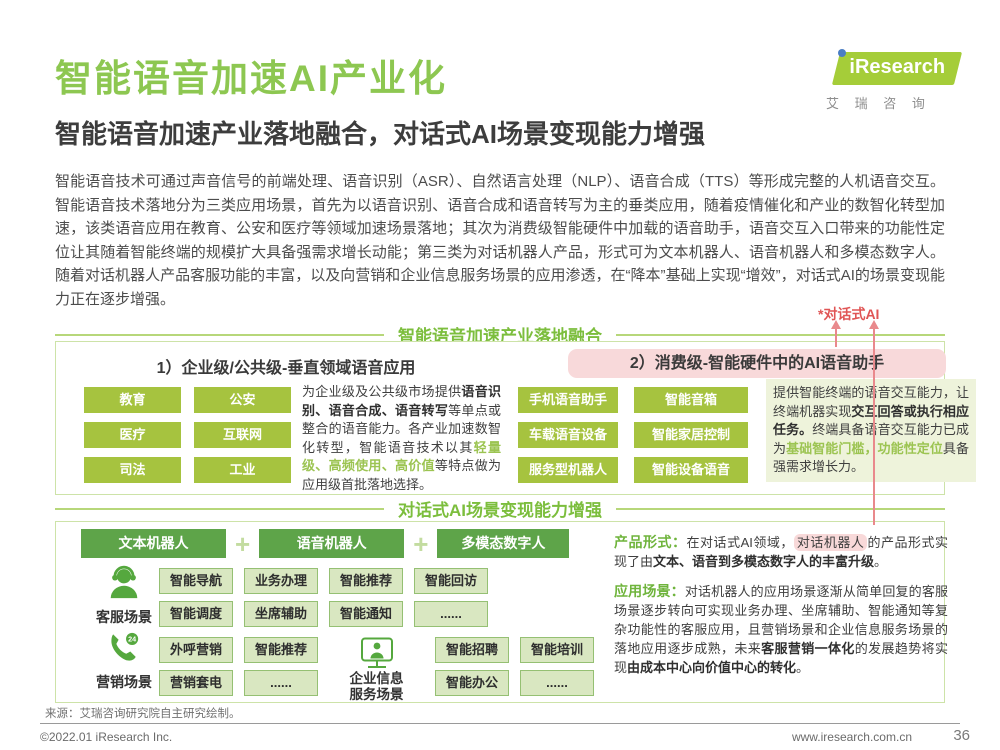  I want to click on marketing-scene-label: 24 营销场景, so click(124, 660).